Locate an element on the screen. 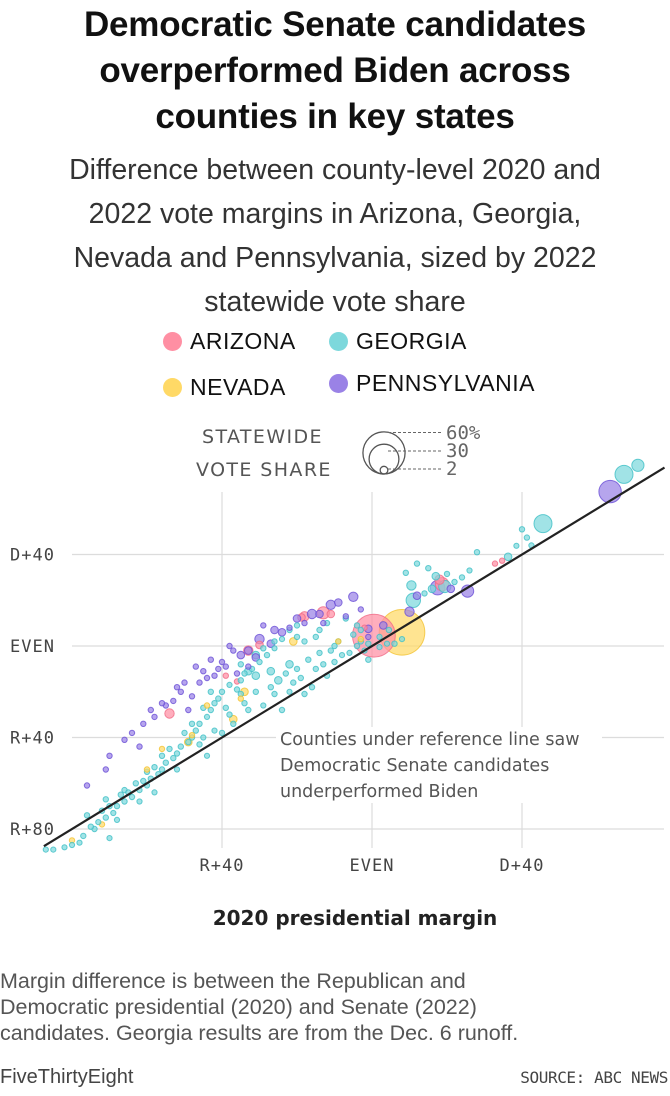  legend-item-nevada: NEVADA is located at coordinates (224, 387).